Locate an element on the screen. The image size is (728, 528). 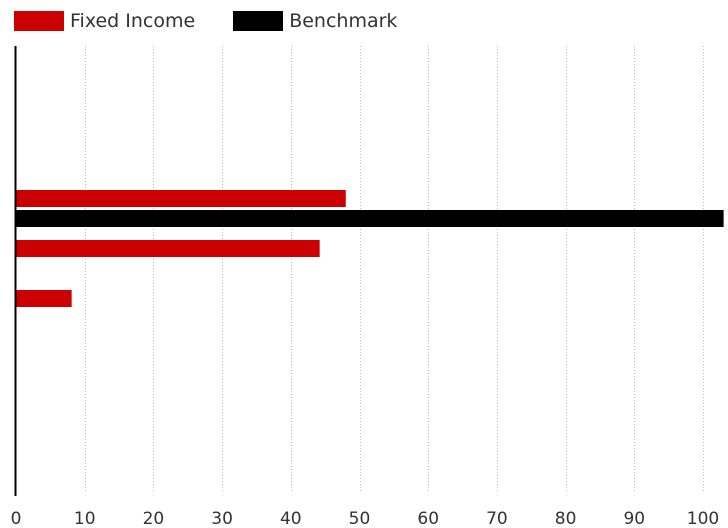
legend-label-benchmark: Benchmark is located at coordinates (343, 21).